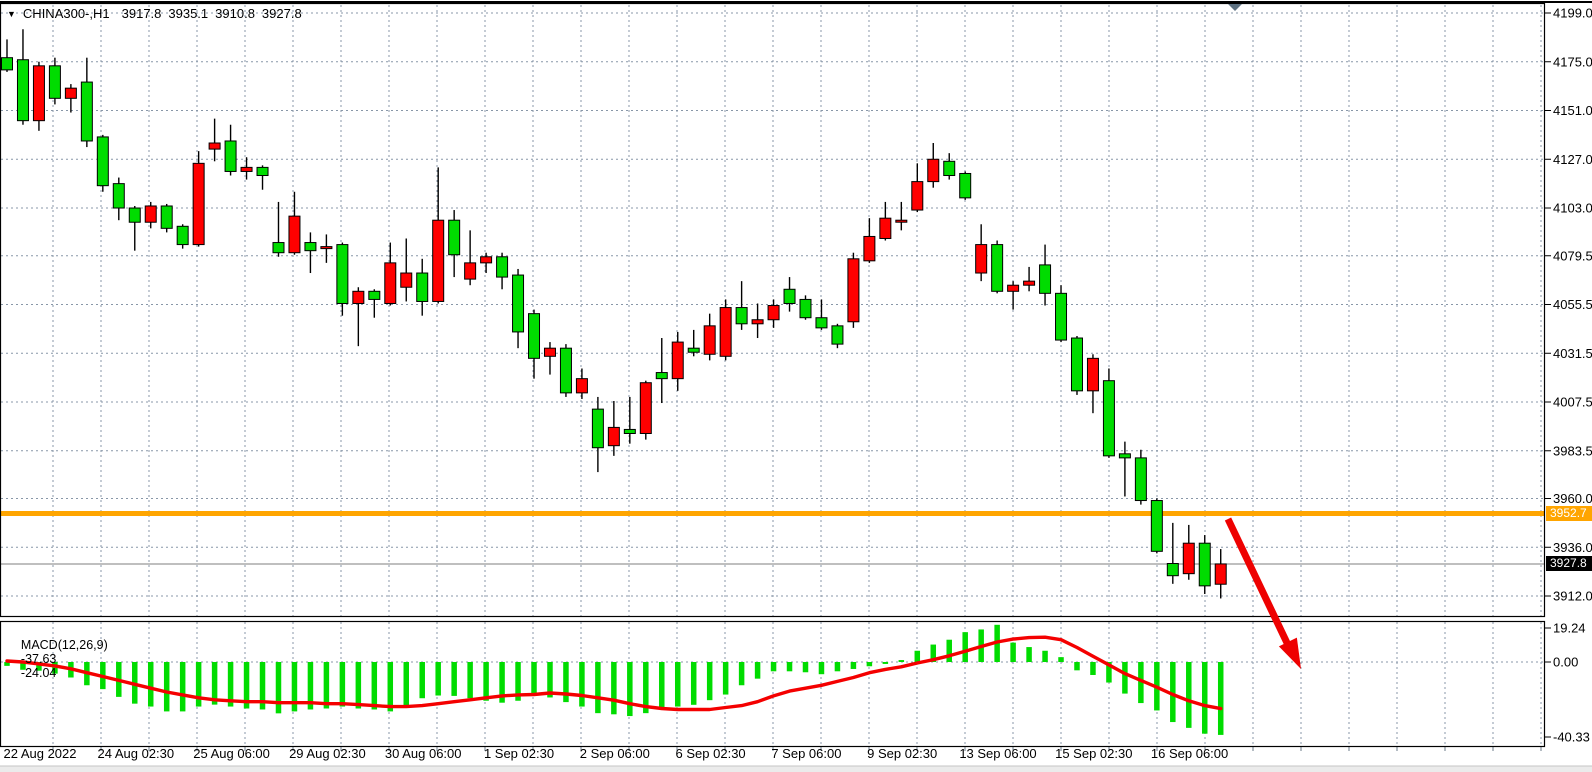 The height and width of the screenshot is (772, 1592). What do you see at coordinates (135, 753) in the screenshot?
I see `time-tick-label: 24 Aug 02:30` at bounding box center [135, 753].